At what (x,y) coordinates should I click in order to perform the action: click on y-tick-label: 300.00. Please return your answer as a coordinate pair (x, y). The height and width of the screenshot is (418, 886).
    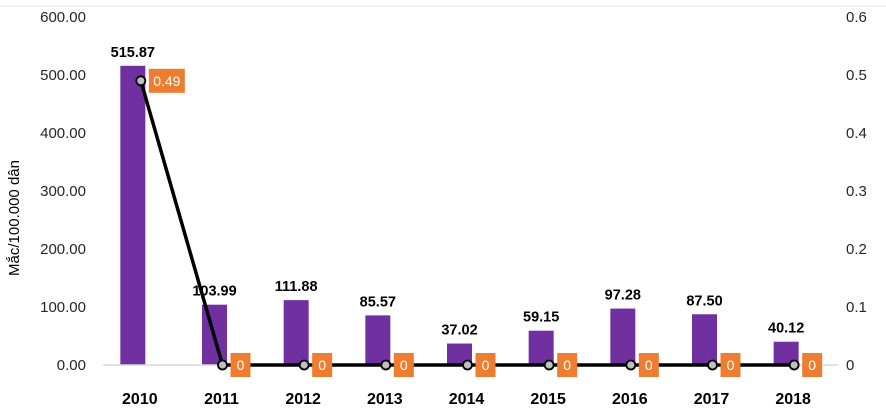
    Looking at the image, I should click on (63, 191).